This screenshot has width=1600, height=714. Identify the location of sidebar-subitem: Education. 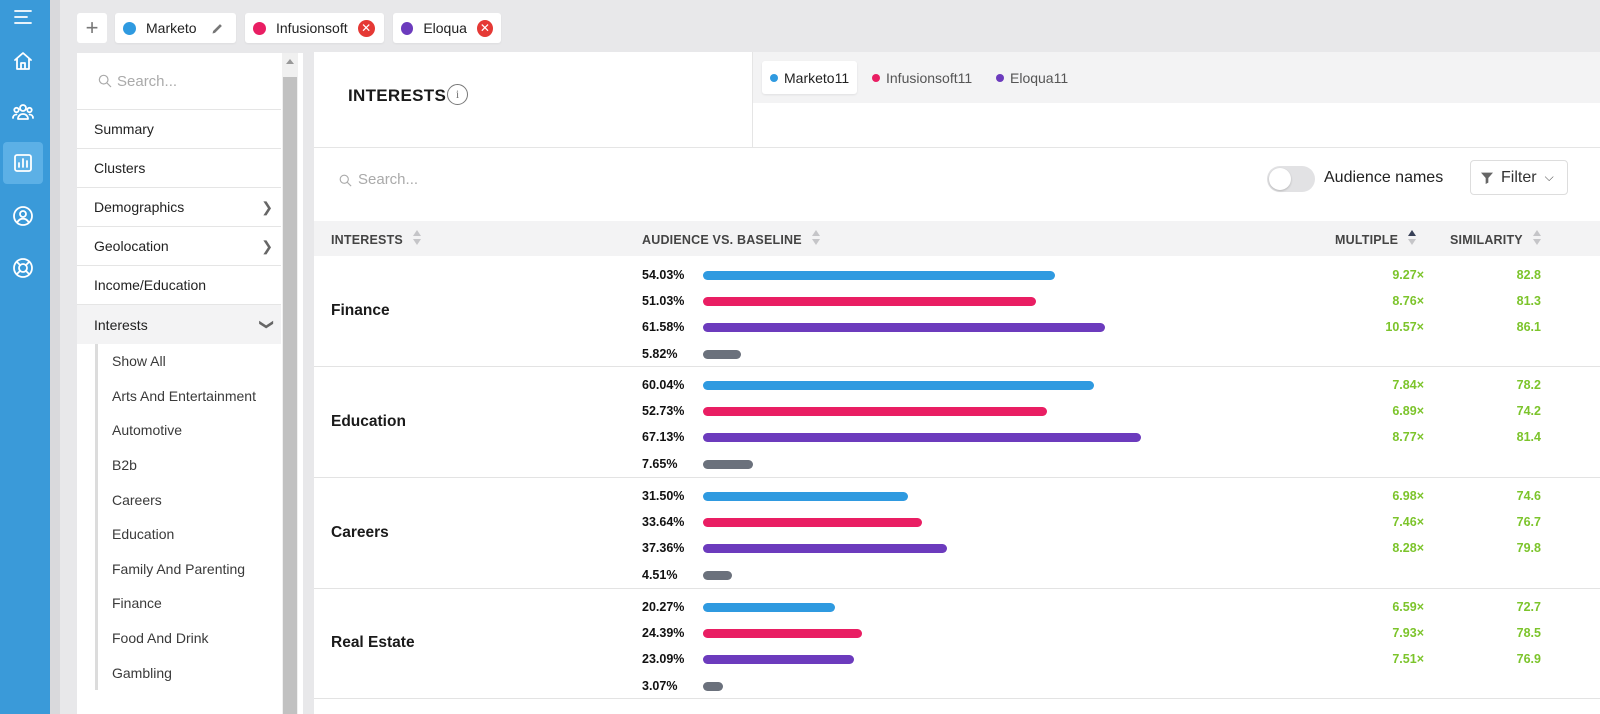
(143, 534).